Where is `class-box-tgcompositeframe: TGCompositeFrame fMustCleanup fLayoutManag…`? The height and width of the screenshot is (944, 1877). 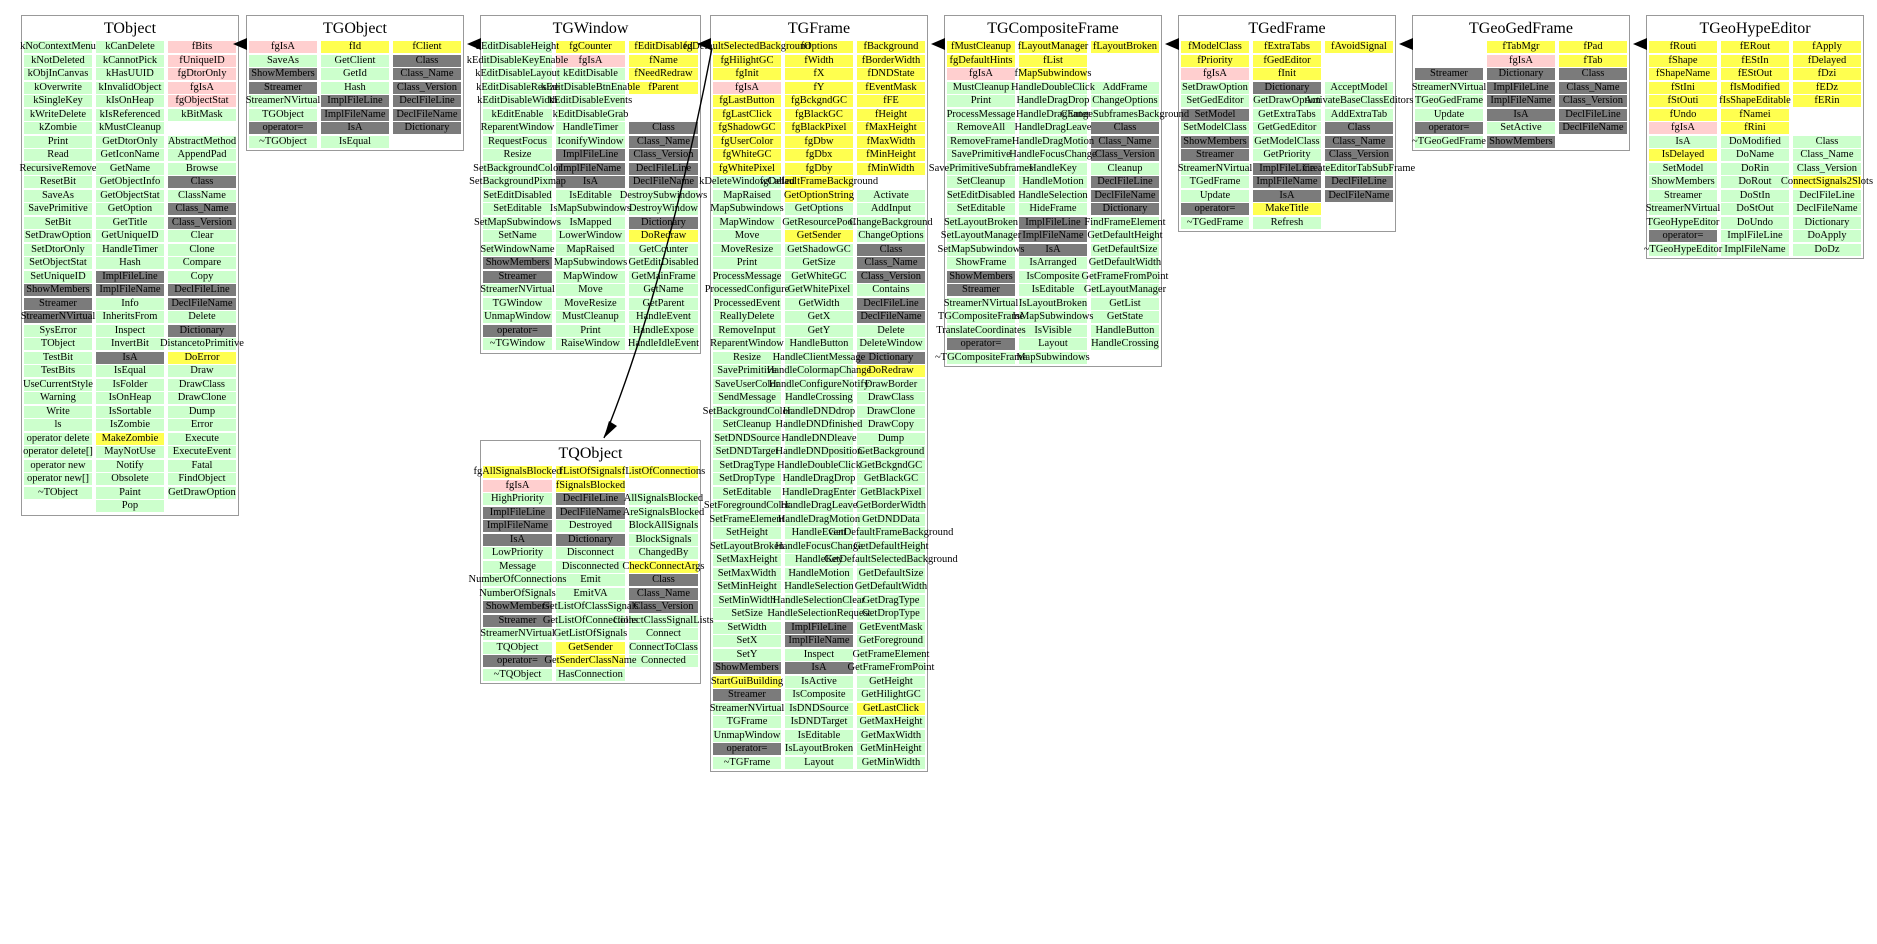
class-box-tgcompositeframe: TGCompositeFrame fMustCleanup fLayoutManag… is located at coordinates (1059, 191).